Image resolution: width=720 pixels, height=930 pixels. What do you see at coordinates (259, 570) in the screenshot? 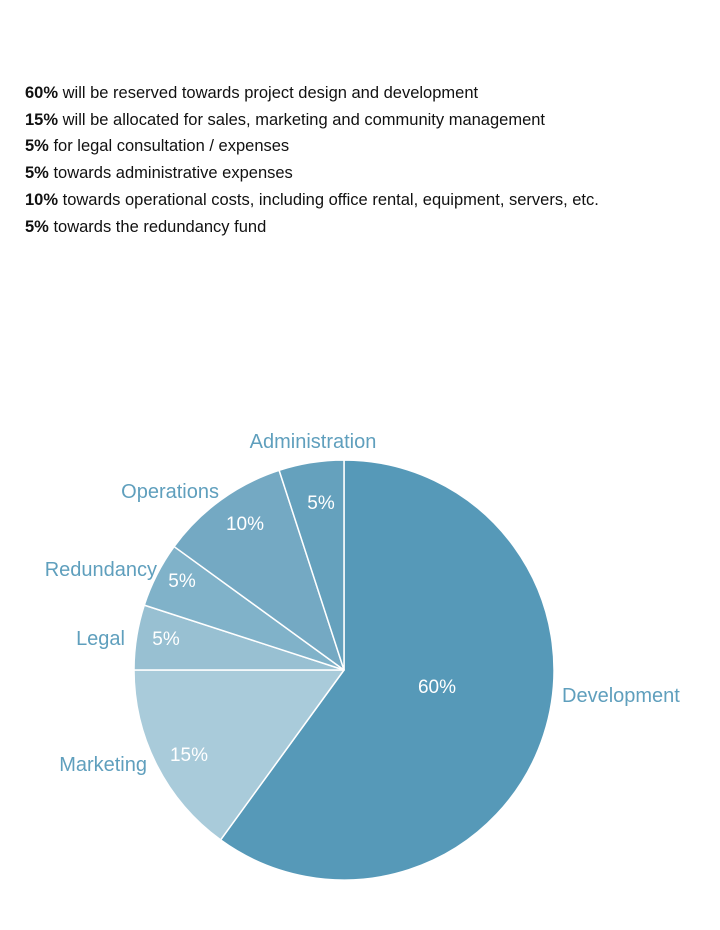
I see `pie-slice-operations` at bounding box center [259, 570].